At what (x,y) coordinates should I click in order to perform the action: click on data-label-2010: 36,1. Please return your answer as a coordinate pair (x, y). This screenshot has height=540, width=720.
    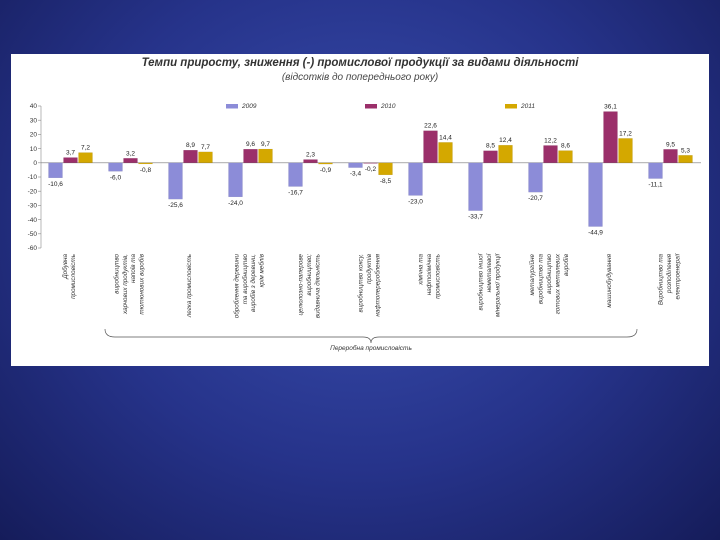
    Looking at the image, I should click on (610, 107).